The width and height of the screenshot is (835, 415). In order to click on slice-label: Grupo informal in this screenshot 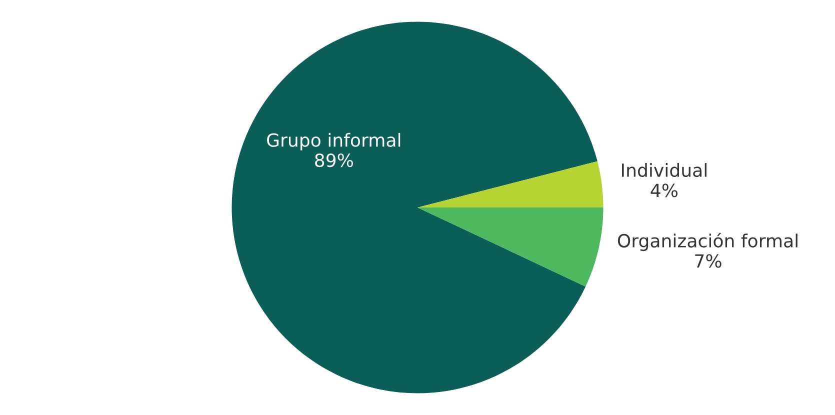, I will do `click(333, 141)`.